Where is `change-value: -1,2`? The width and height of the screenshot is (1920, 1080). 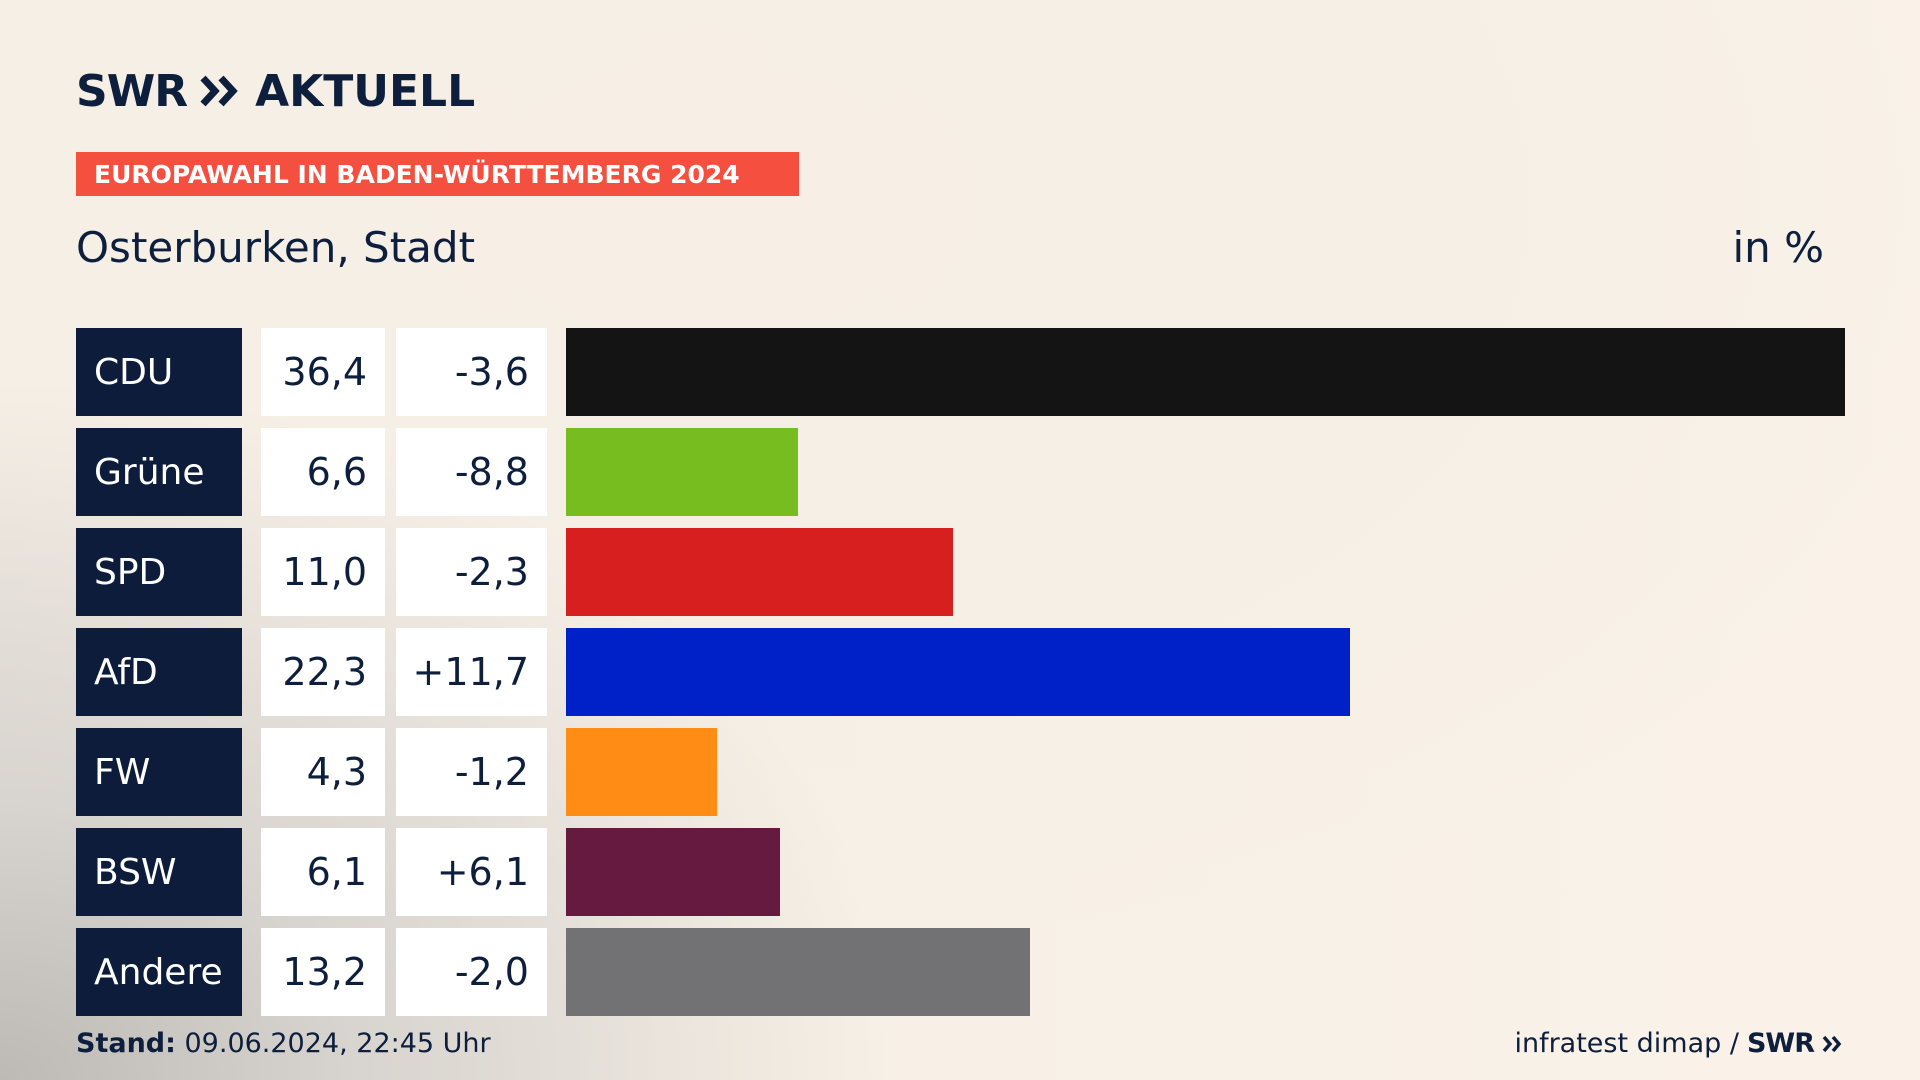 change-value: -1,2 is located at coordinates (471, 772).